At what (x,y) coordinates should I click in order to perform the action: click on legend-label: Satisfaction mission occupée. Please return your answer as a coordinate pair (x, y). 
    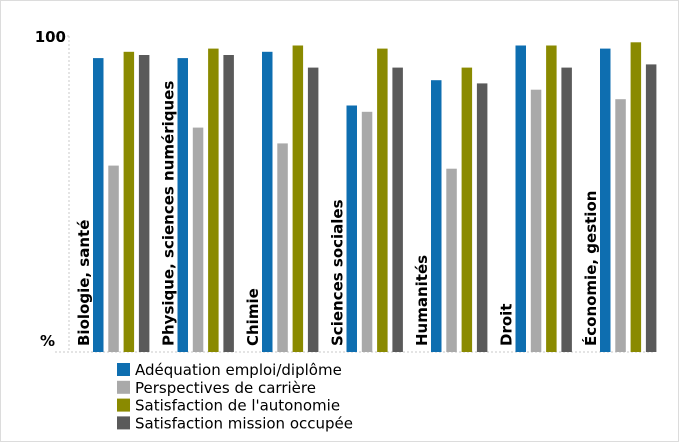
    Looking at the image, I should click on (244, 423).